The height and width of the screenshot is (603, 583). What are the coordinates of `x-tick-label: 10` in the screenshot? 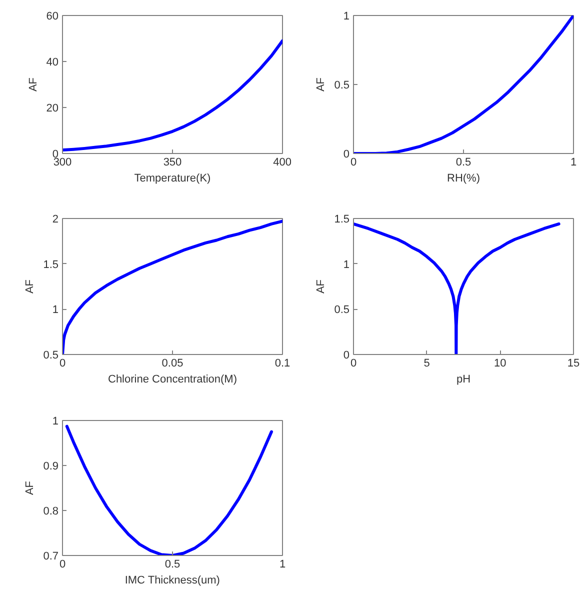 It's located at (500, 364).